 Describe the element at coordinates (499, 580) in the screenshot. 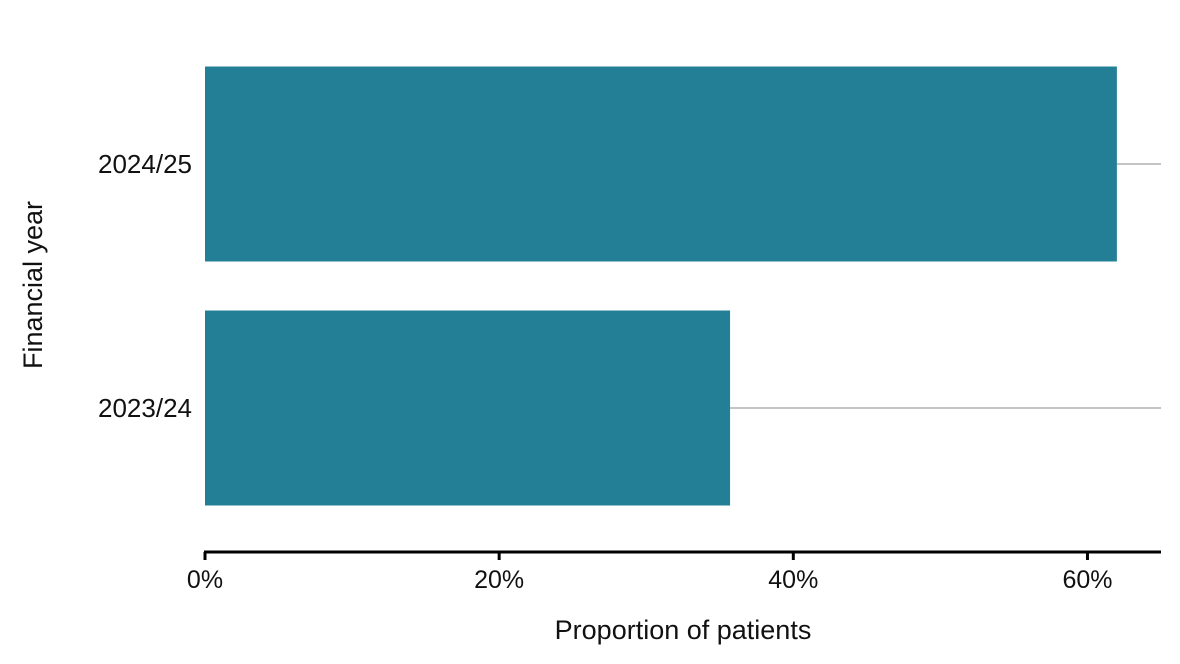

I see `x-tick-label: 20%` at that location.